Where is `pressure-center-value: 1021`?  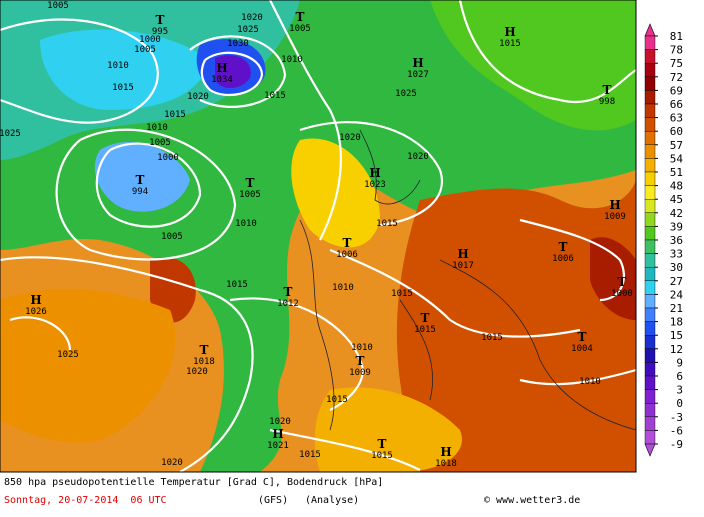
pressure-center-value: 1021 is located at coordinates (278, 446).